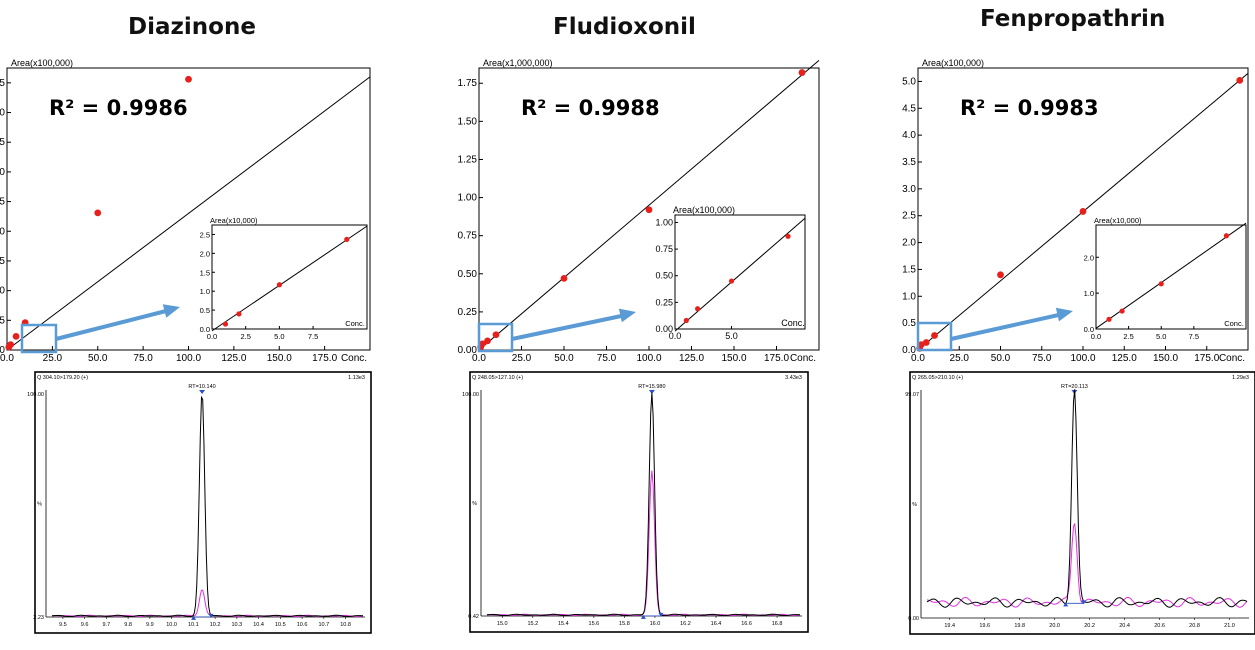 The image size is (1255, 650). Describe the element at coordinates (468, 121) in the screenshot. I see `y-tick-label: 1.50` at that location.